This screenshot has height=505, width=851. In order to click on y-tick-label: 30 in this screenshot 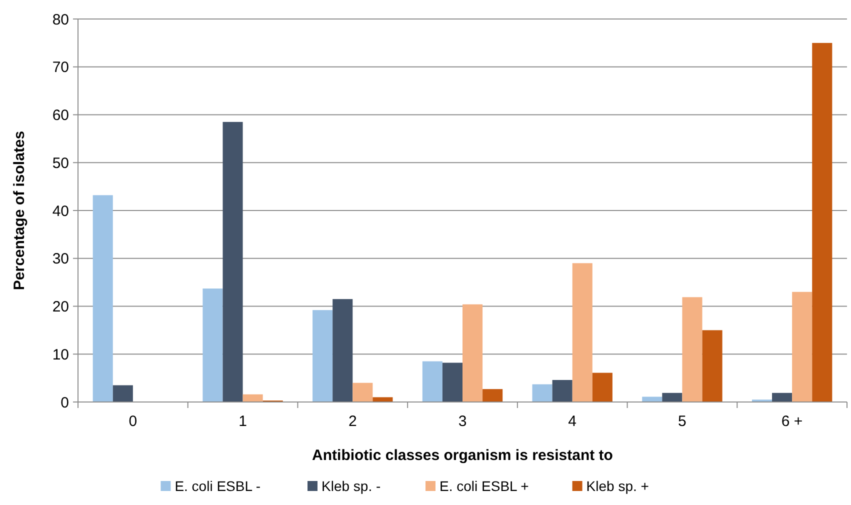, I will do `click(60, 259)`.